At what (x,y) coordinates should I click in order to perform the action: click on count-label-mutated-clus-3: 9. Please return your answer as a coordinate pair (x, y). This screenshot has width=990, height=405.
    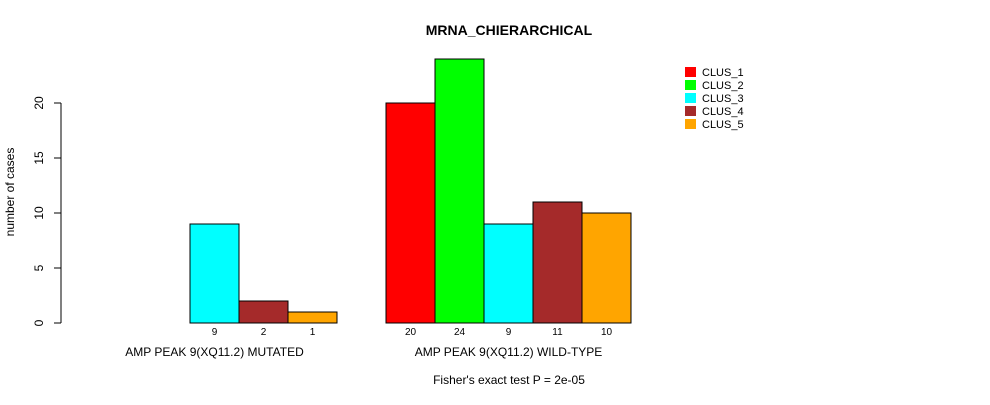
    Looking at the image, I should click on (215, 332).